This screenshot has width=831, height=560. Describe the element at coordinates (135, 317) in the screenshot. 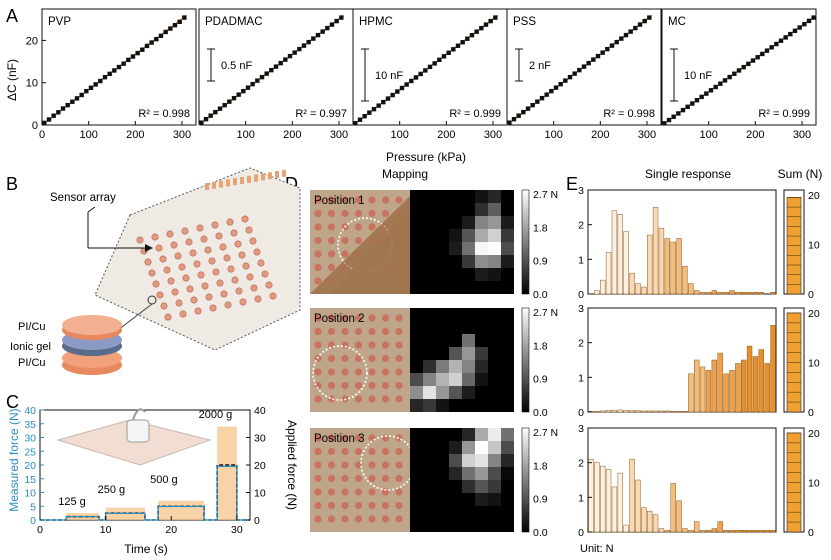

I see `layer-detail-line` at that location.